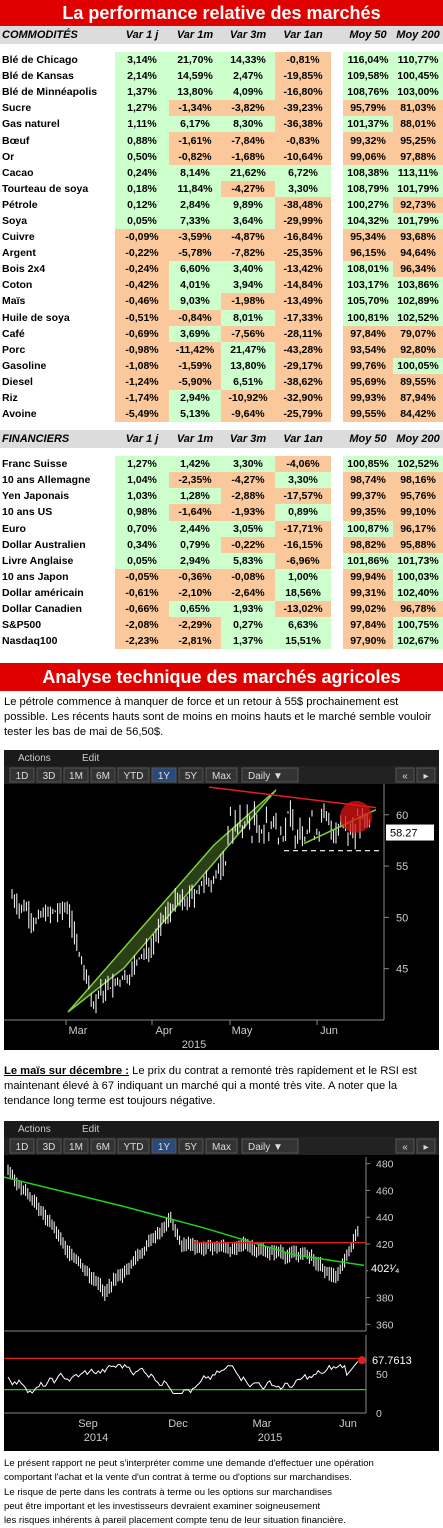 Image resolution: width=443 pixels, height=1528 pixels. What do you see at coordinates (248, 172) in the screenshot?
I see `value-cell: 21,62%` at bounding box center [248, 172].